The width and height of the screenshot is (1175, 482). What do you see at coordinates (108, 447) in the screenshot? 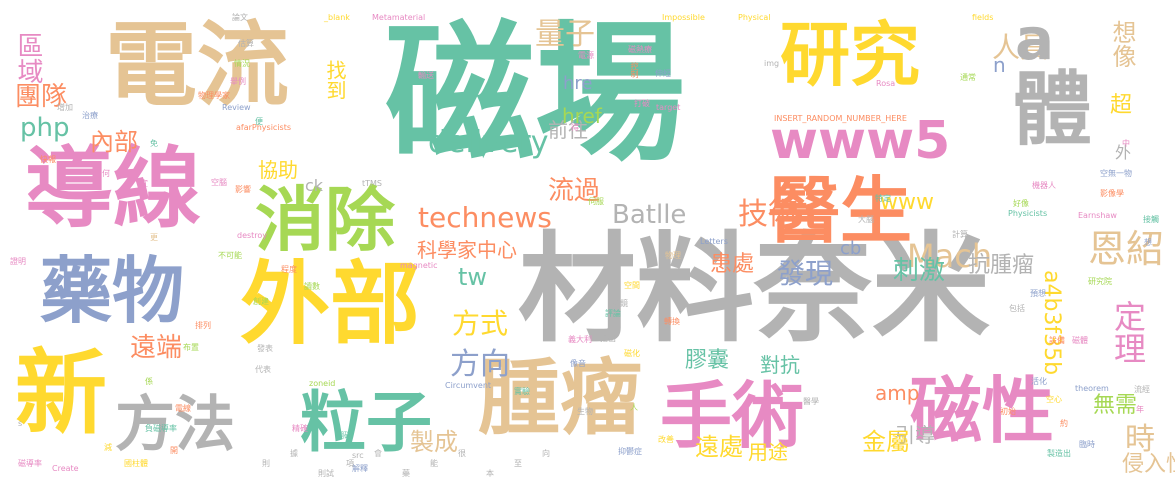
I see `cloud-word: 減` at bounding box center [108, 447].